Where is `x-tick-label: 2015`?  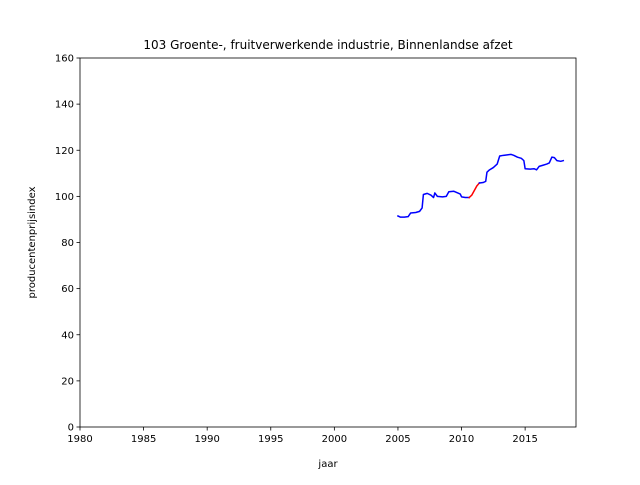
x-tick-label: 2015 is located at coordinates (524, 439).